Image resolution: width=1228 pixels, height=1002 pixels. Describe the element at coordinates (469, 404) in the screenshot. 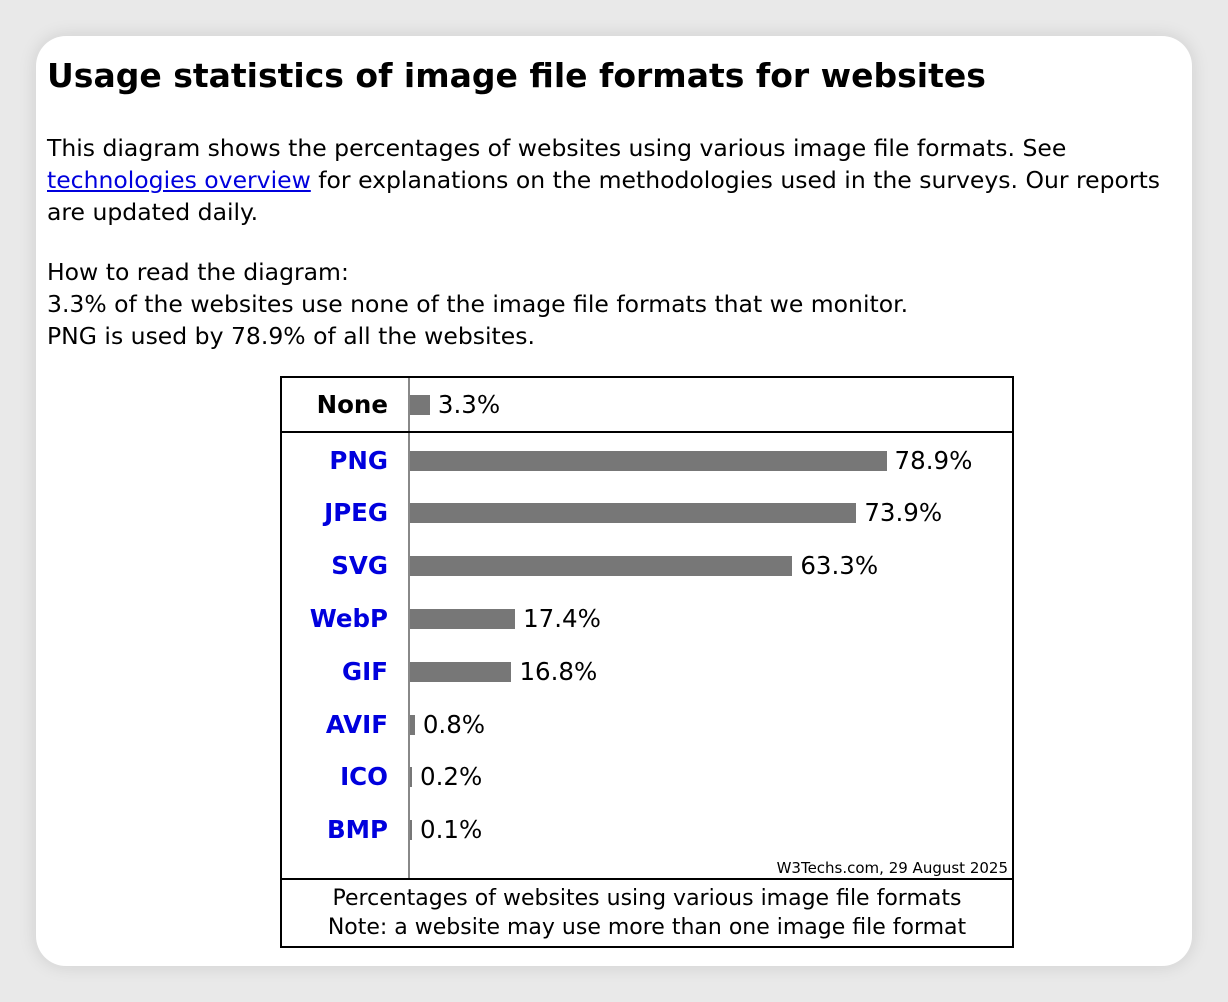

I see `value-label-none: 3.3%` at that location.